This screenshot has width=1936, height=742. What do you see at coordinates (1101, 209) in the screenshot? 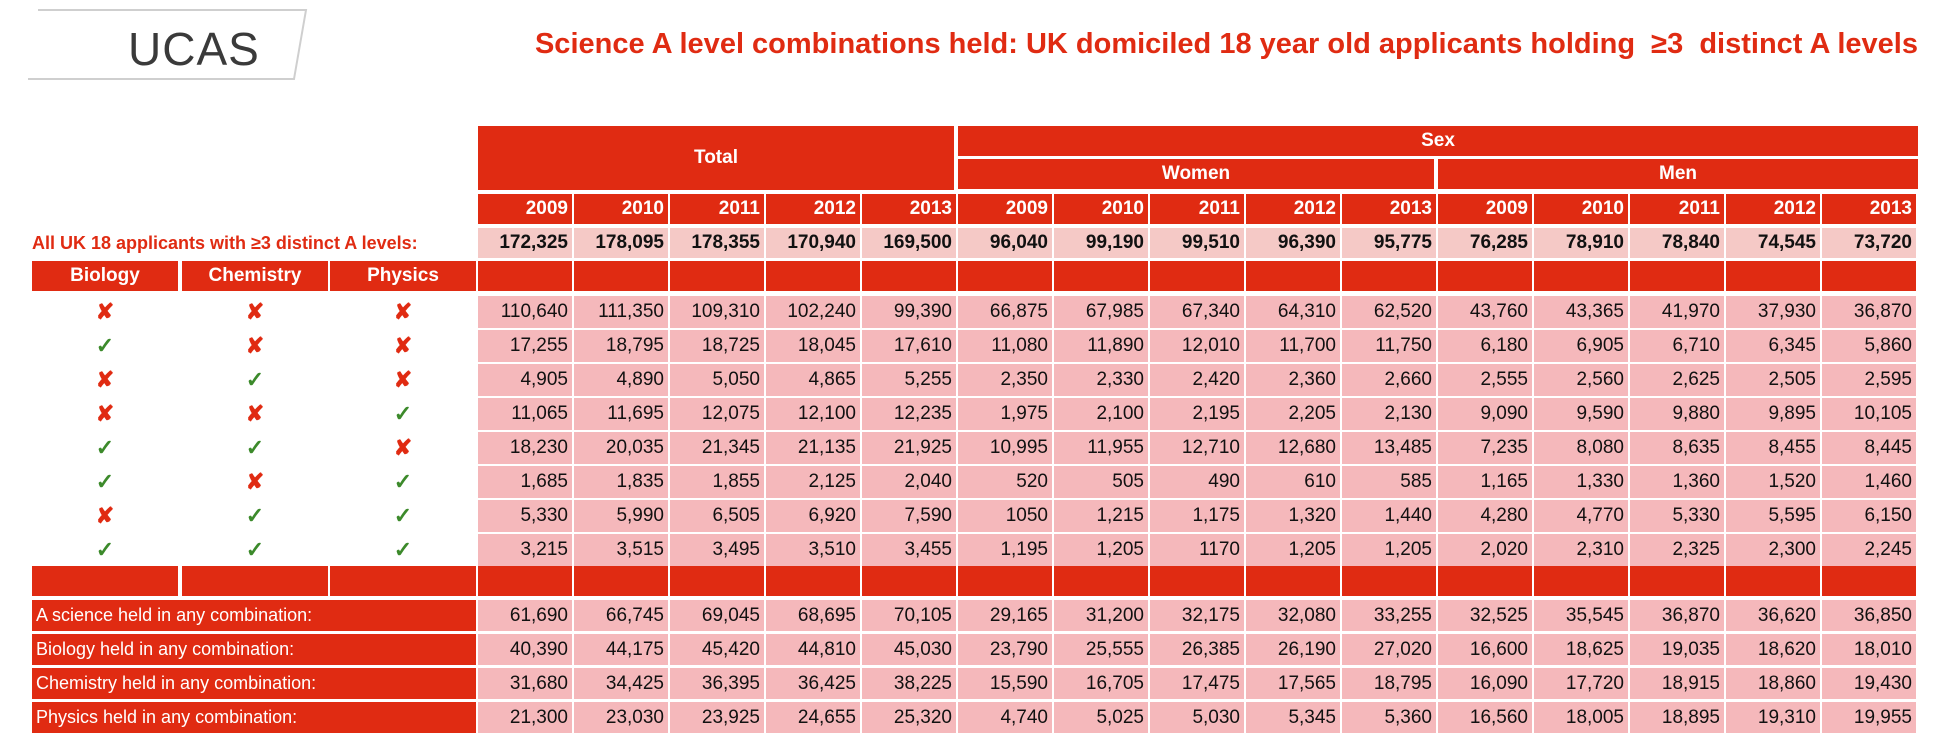
I see `year-header: 2010` at bounding box center [1101, 209].